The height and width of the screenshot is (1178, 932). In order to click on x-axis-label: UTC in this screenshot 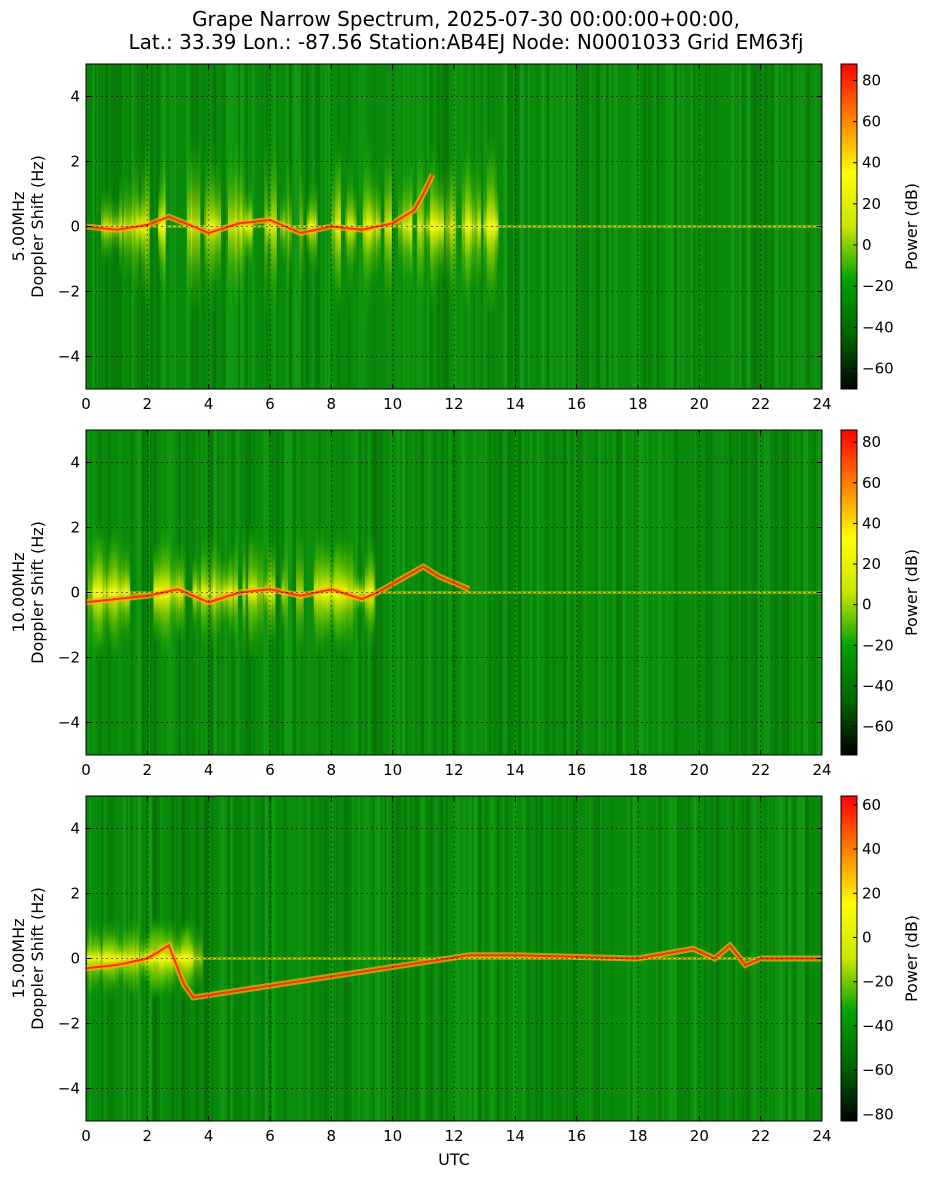, I will do `click(454, 1159)`.